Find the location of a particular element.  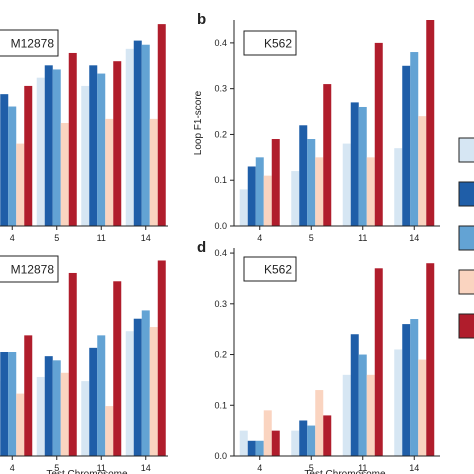

bar-panel-d-chr5-series3 is located at coordinates (311, 440).